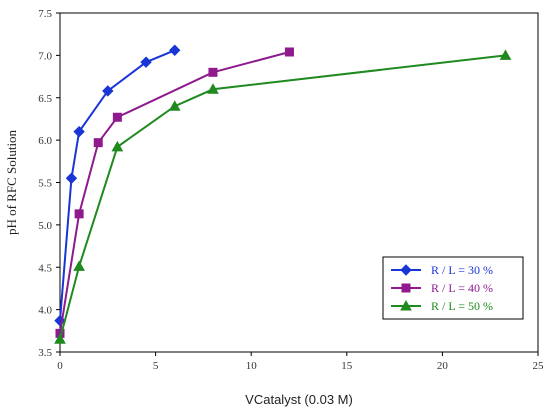  I want to click on y-tick-label: 7.0, so click(45, 56).